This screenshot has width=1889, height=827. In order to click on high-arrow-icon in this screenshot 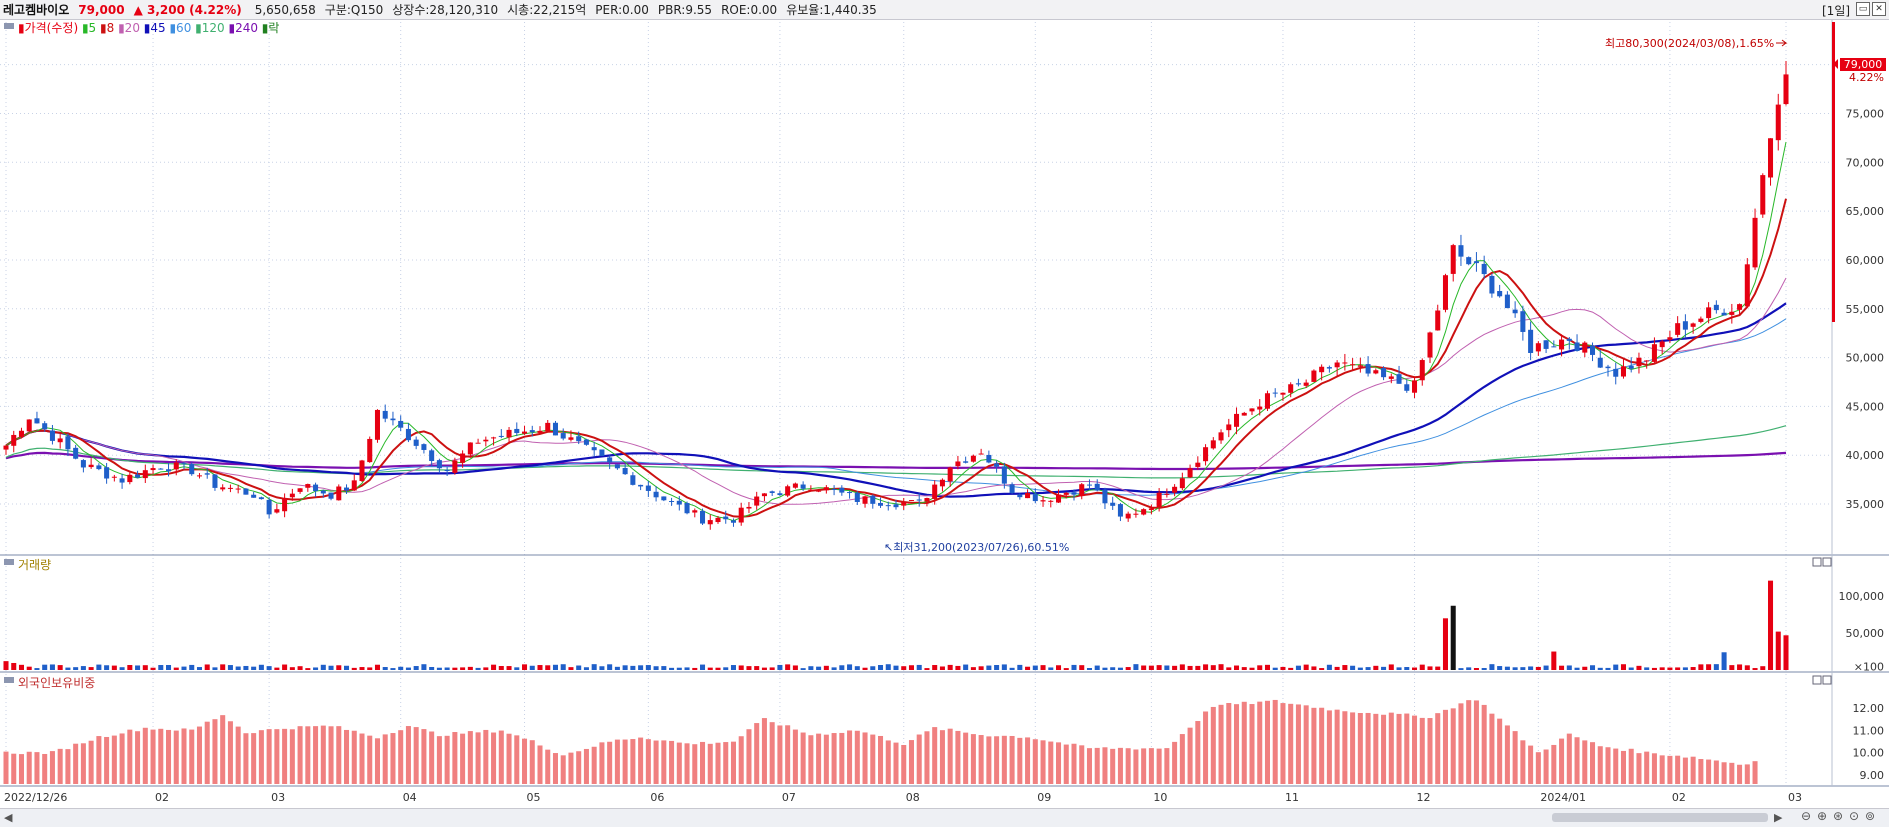, I will do `click(1782, 43)`.